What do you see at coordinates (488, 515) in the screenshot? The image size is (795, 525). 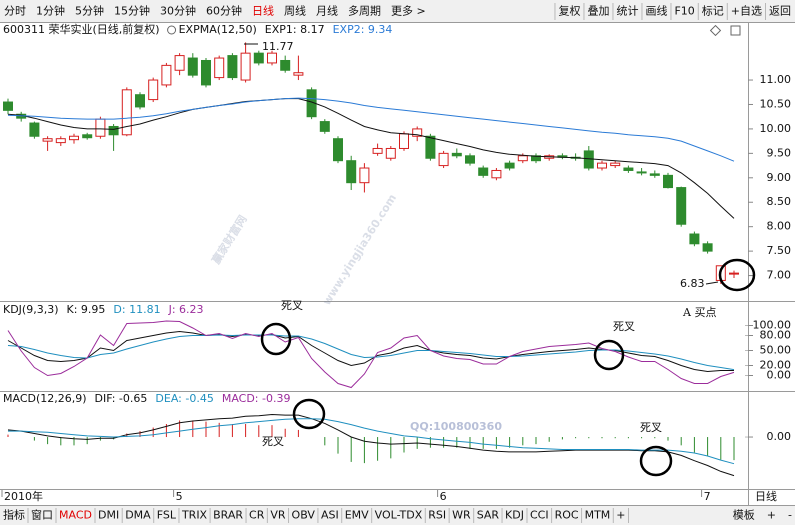 I see `indicator-tab: SAR` at bounding box center [488, 515].